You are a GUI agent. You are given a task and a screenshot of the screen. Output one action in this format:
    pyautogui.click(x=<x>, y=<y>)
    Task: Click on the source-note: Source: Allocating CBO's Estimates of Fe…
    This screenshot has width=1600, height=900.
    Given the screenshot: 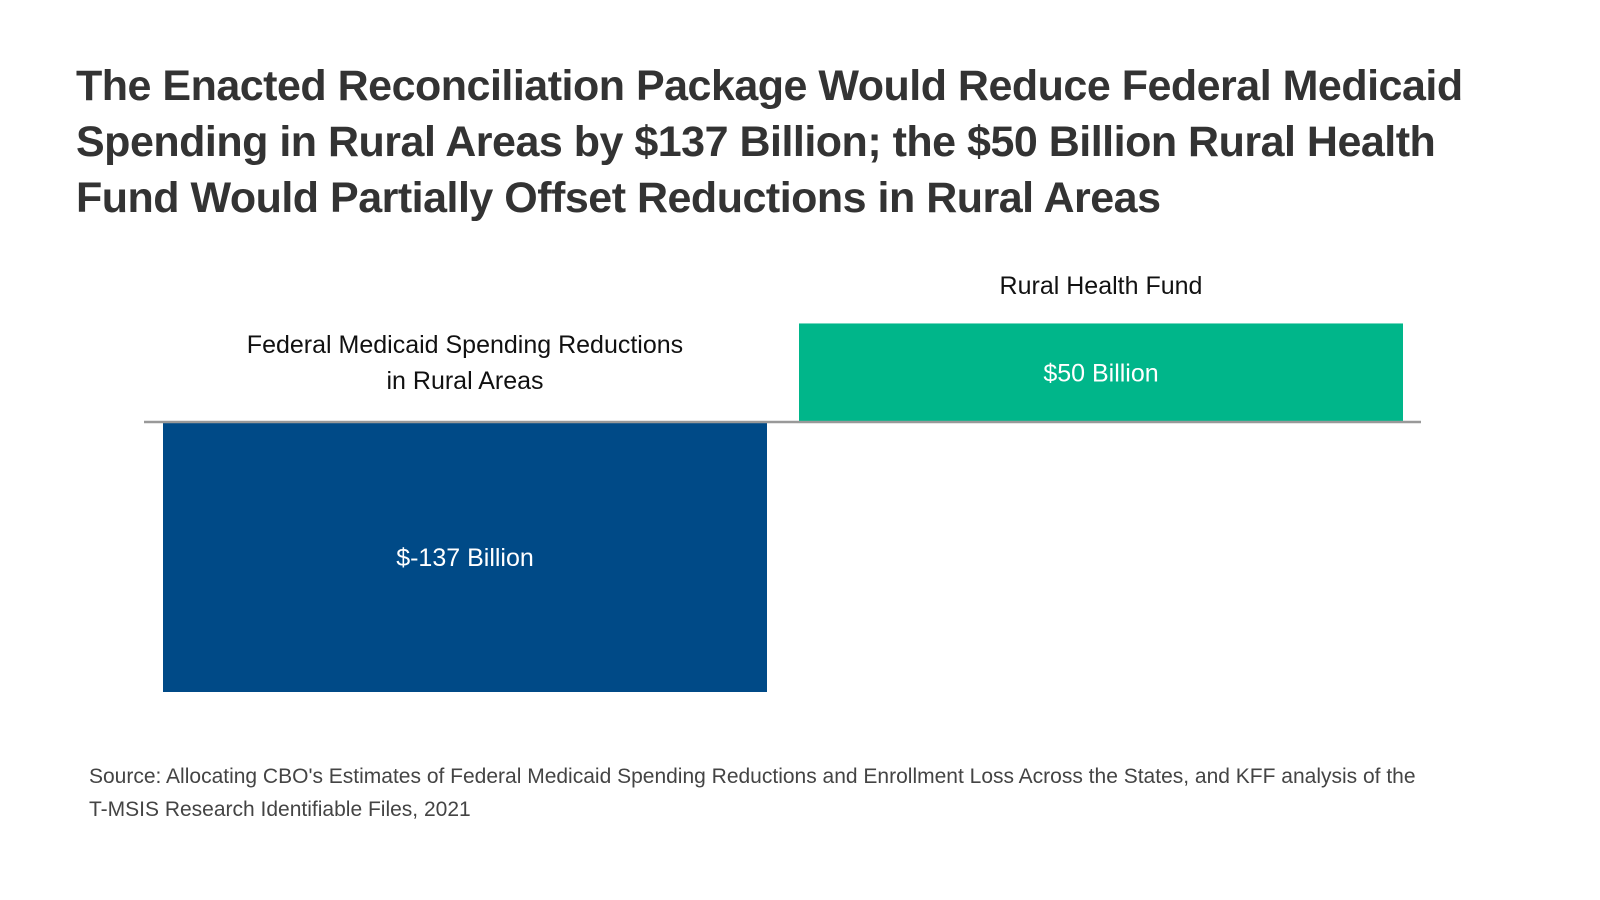 What is the action you would take?
    pyautogui.click(x=752, y=793)
    